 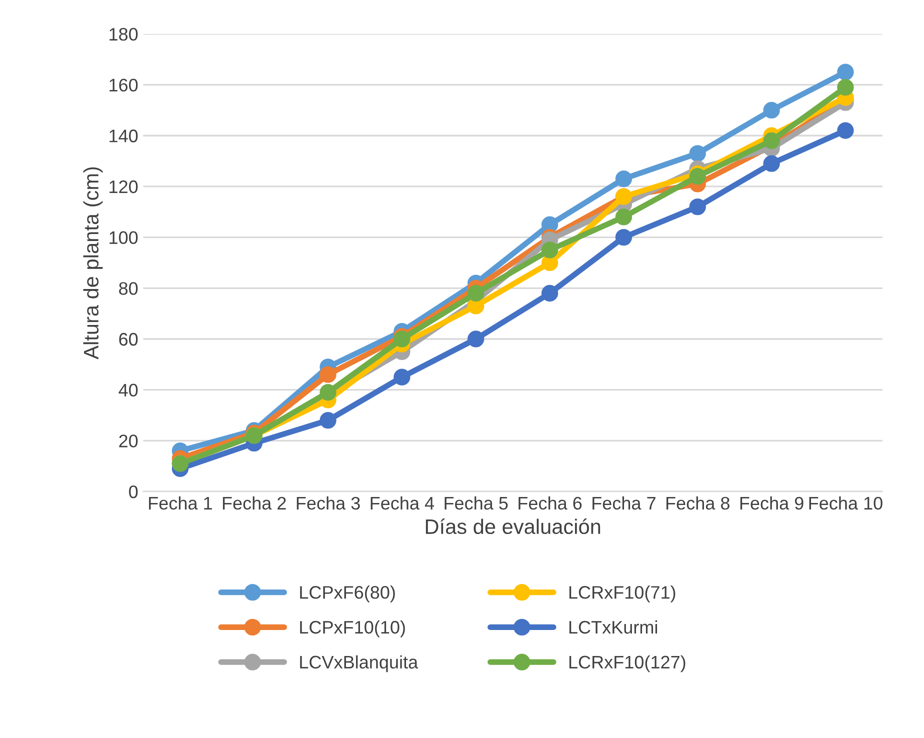 I want to click on y-tick-label: 40, so click(x=128, y=390).